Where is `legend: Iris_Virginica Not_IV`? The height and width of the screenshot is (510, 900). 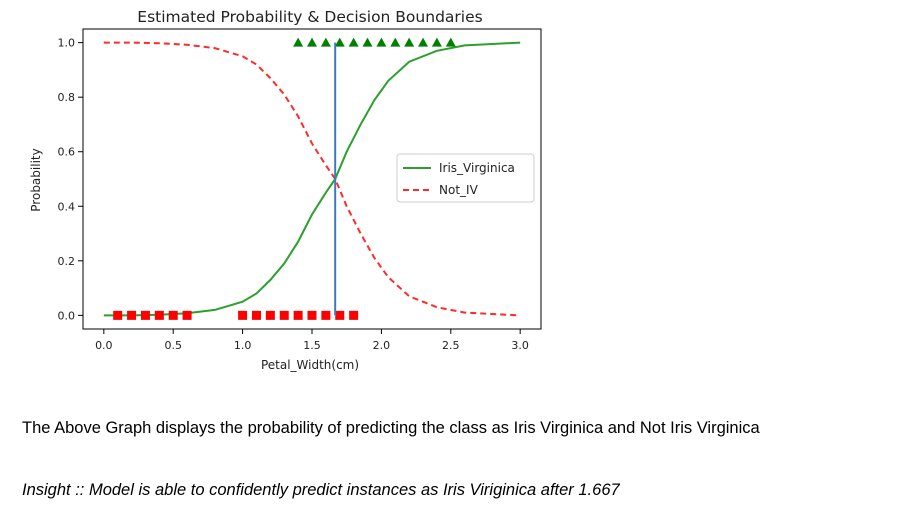
legend: Iris_Virginica Not_IV is located at coordinates (465, 178).